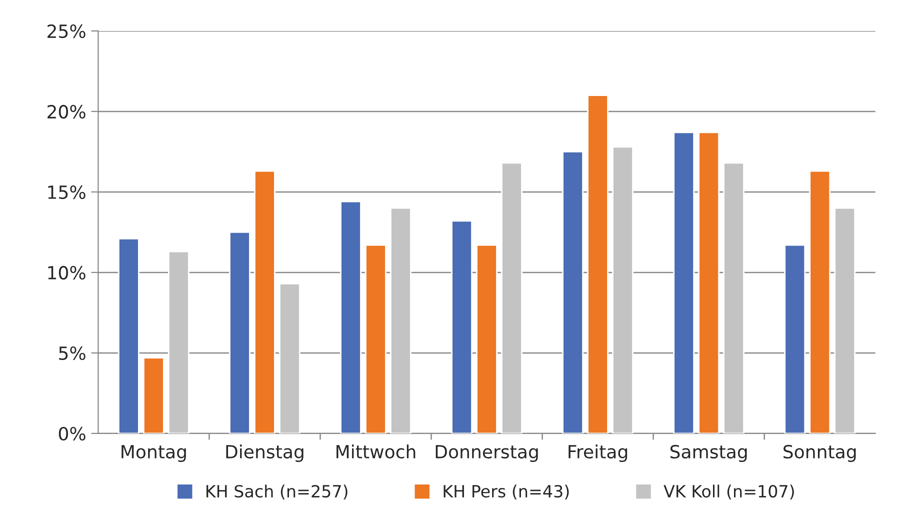 This screenshot has width=909, height=516. I want to click on y-tick-label: 20%, so click(67, 111).